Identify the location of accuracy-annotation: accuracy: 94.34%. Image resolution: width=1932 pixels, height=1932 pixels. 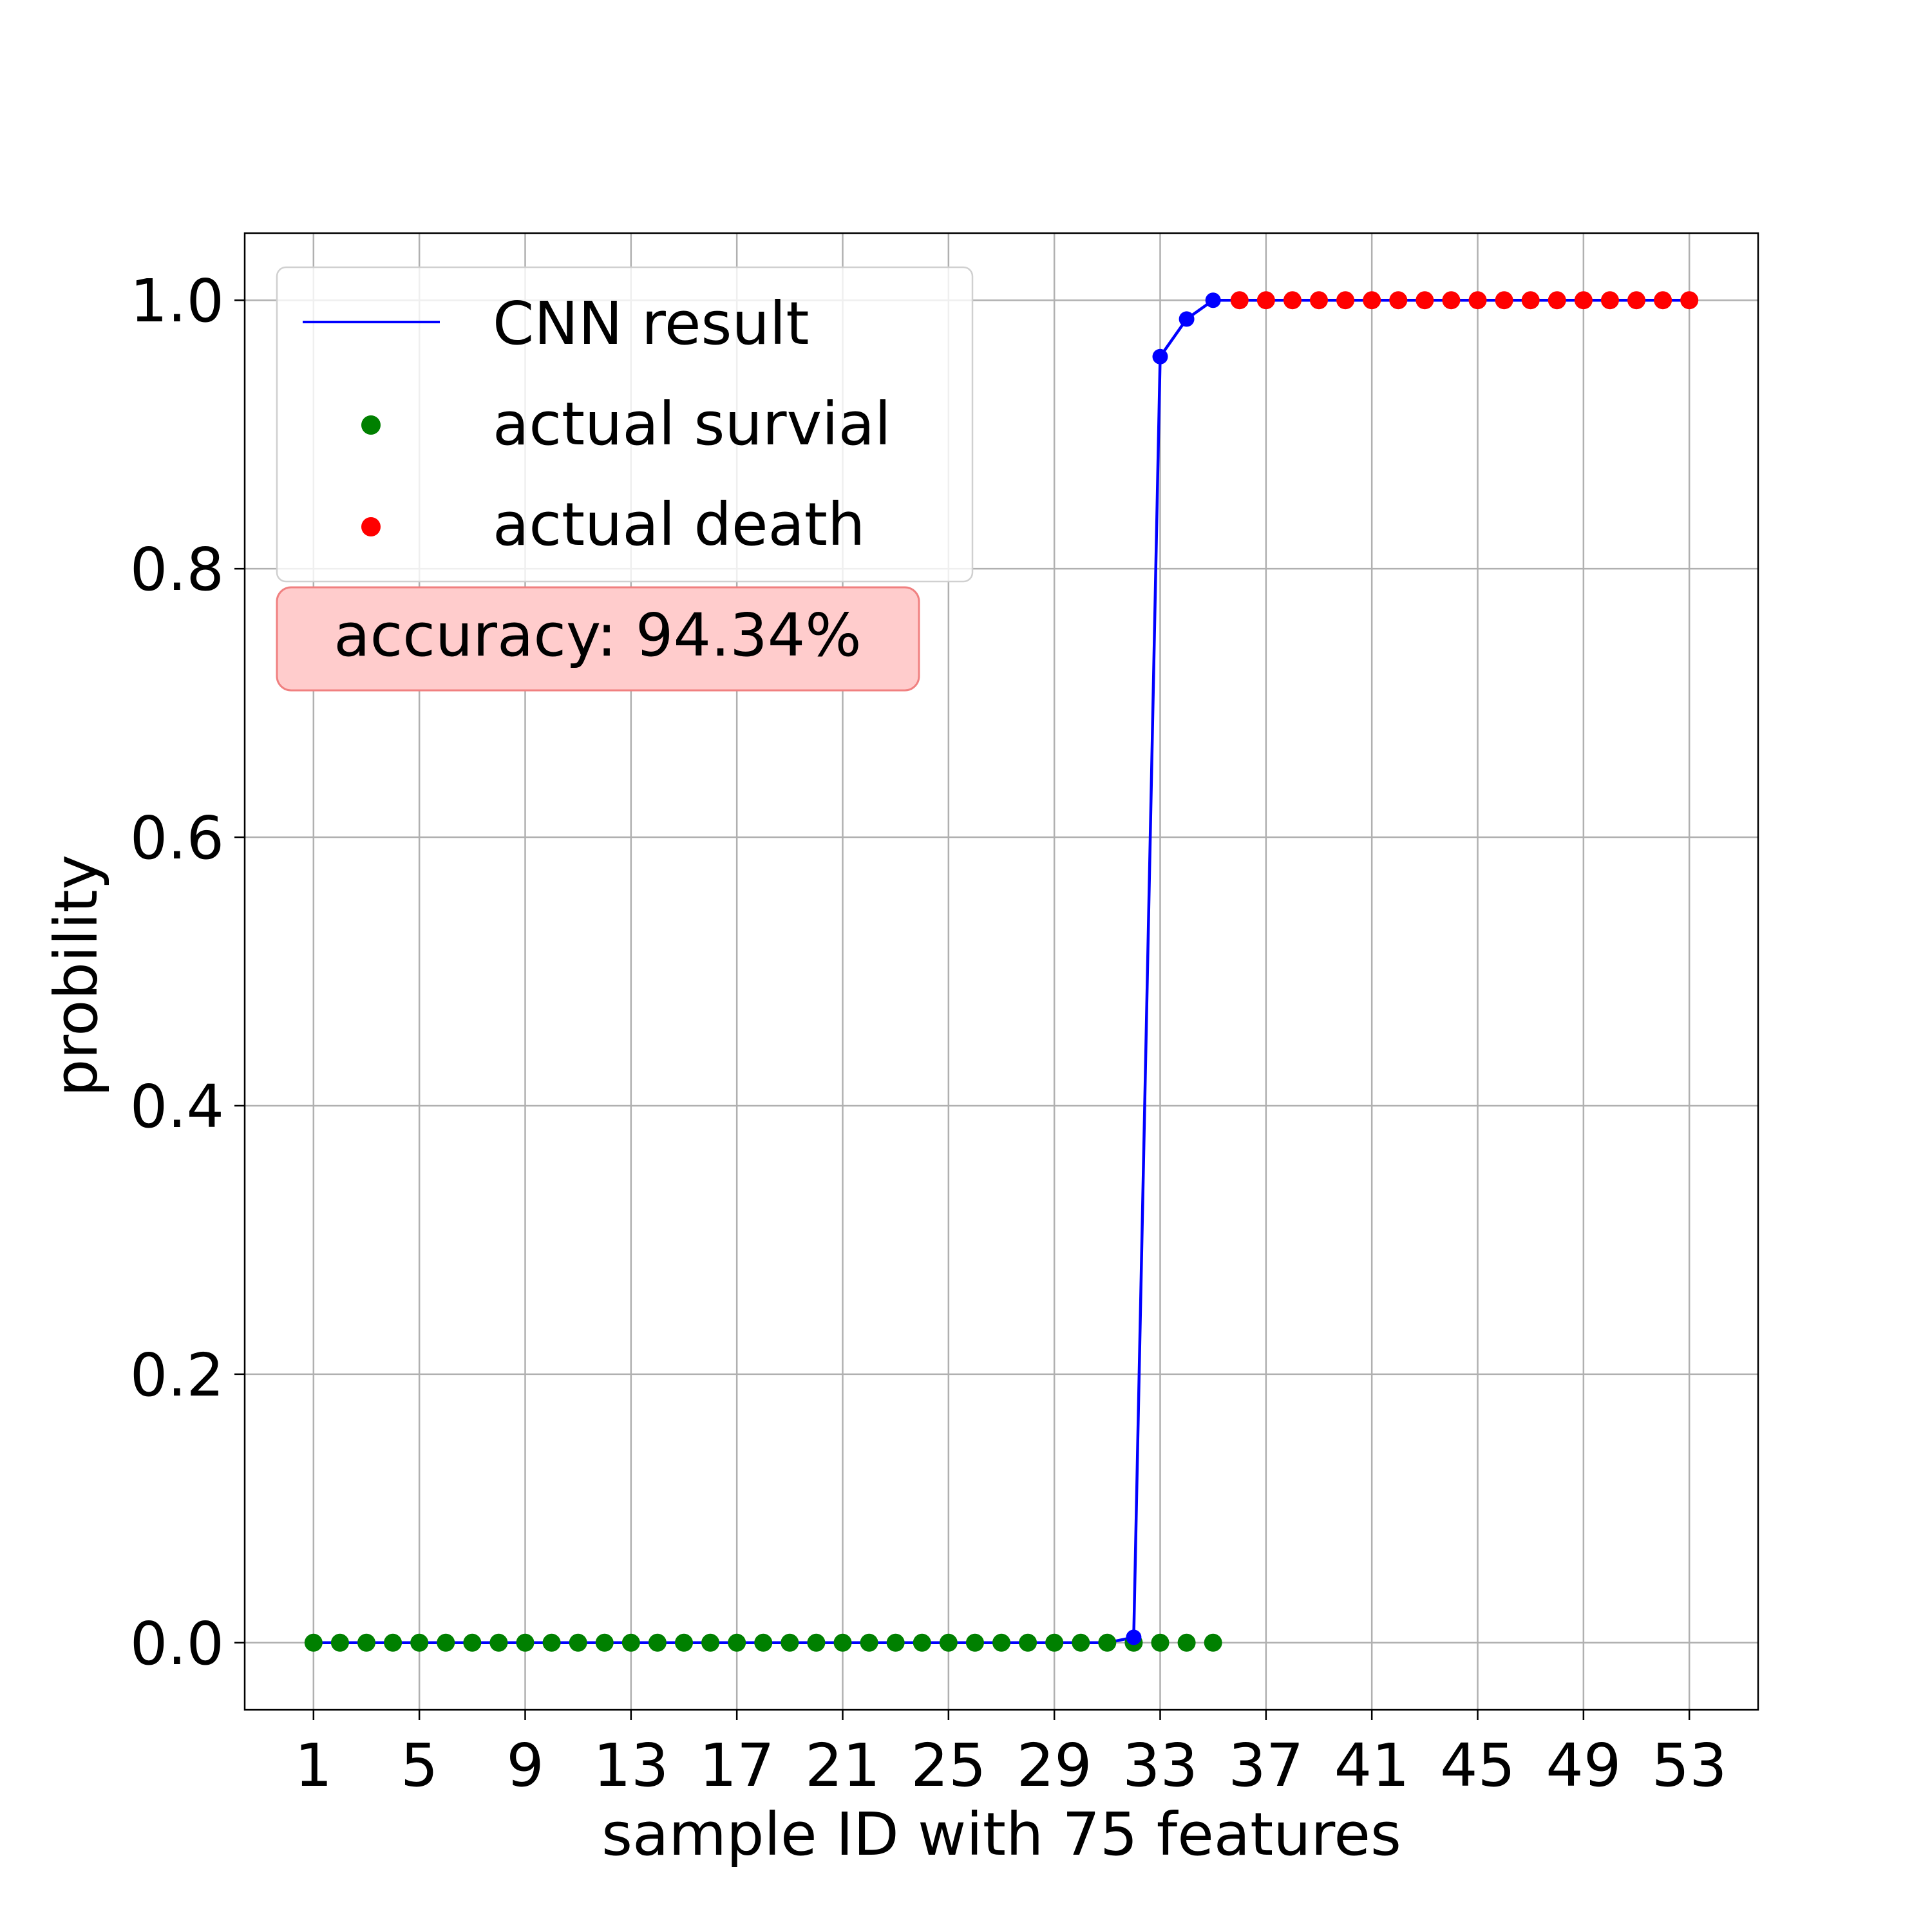
(598, 639).